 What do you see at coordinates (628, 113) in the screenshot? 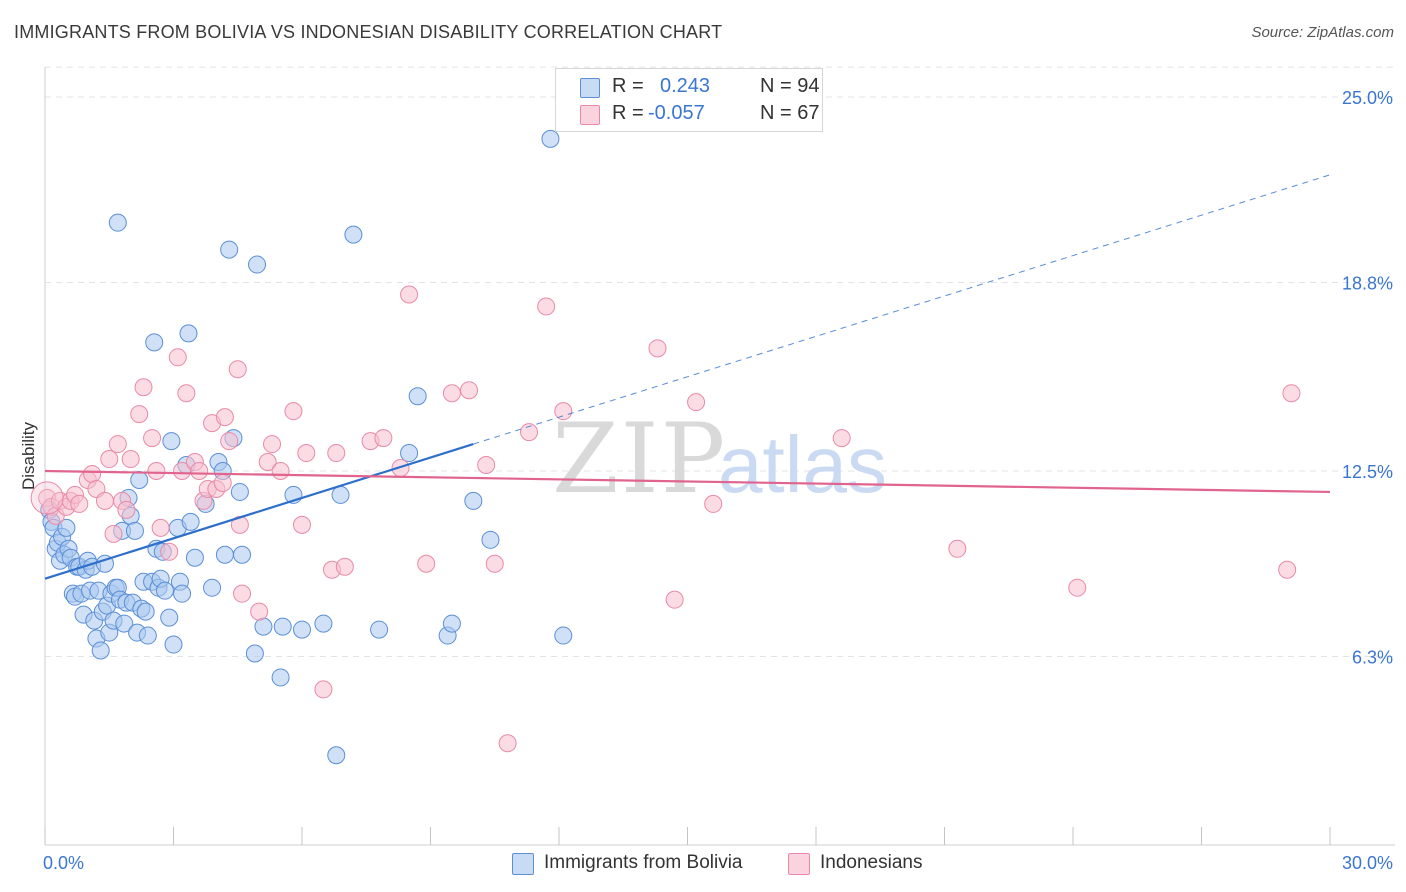
I see `legend-r-label: R =` at bounding box center [628, 113].